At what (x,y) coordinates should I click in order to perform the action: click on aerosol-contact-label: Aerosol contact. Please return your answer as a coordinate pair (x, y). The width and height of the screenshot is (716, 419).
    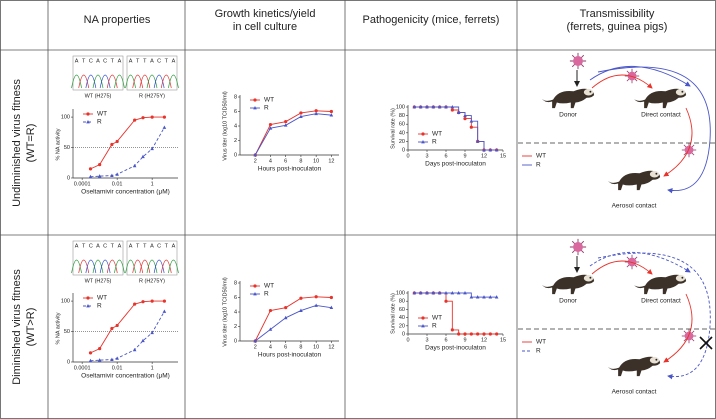
    Looking at the image, I should click on (634, 206).